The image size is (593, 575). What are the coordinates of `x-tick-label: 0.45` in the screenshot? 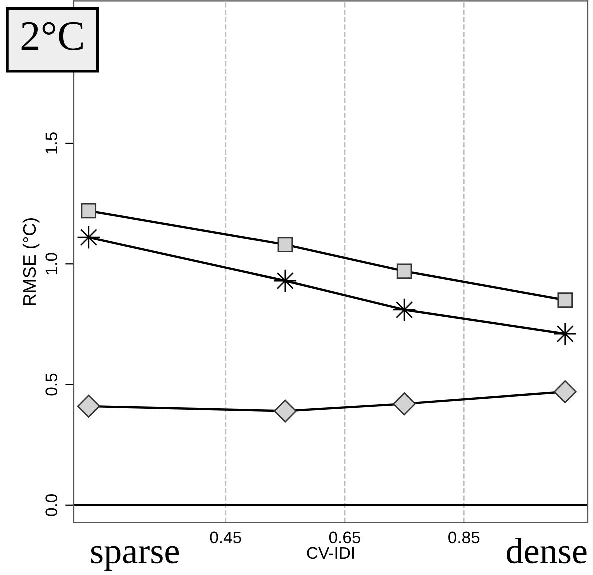 It's located at (226, 538).